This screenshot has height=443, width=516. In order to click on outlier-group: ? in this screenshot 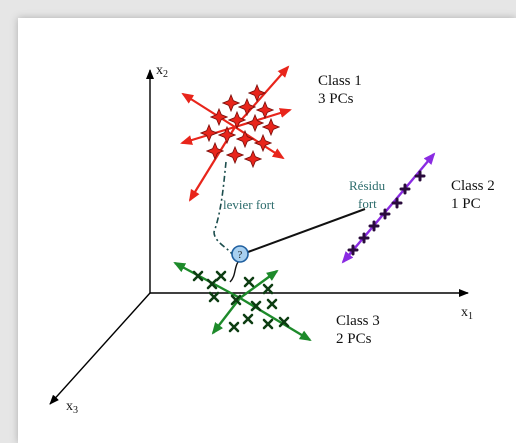, I will do `click(289, 222)`.